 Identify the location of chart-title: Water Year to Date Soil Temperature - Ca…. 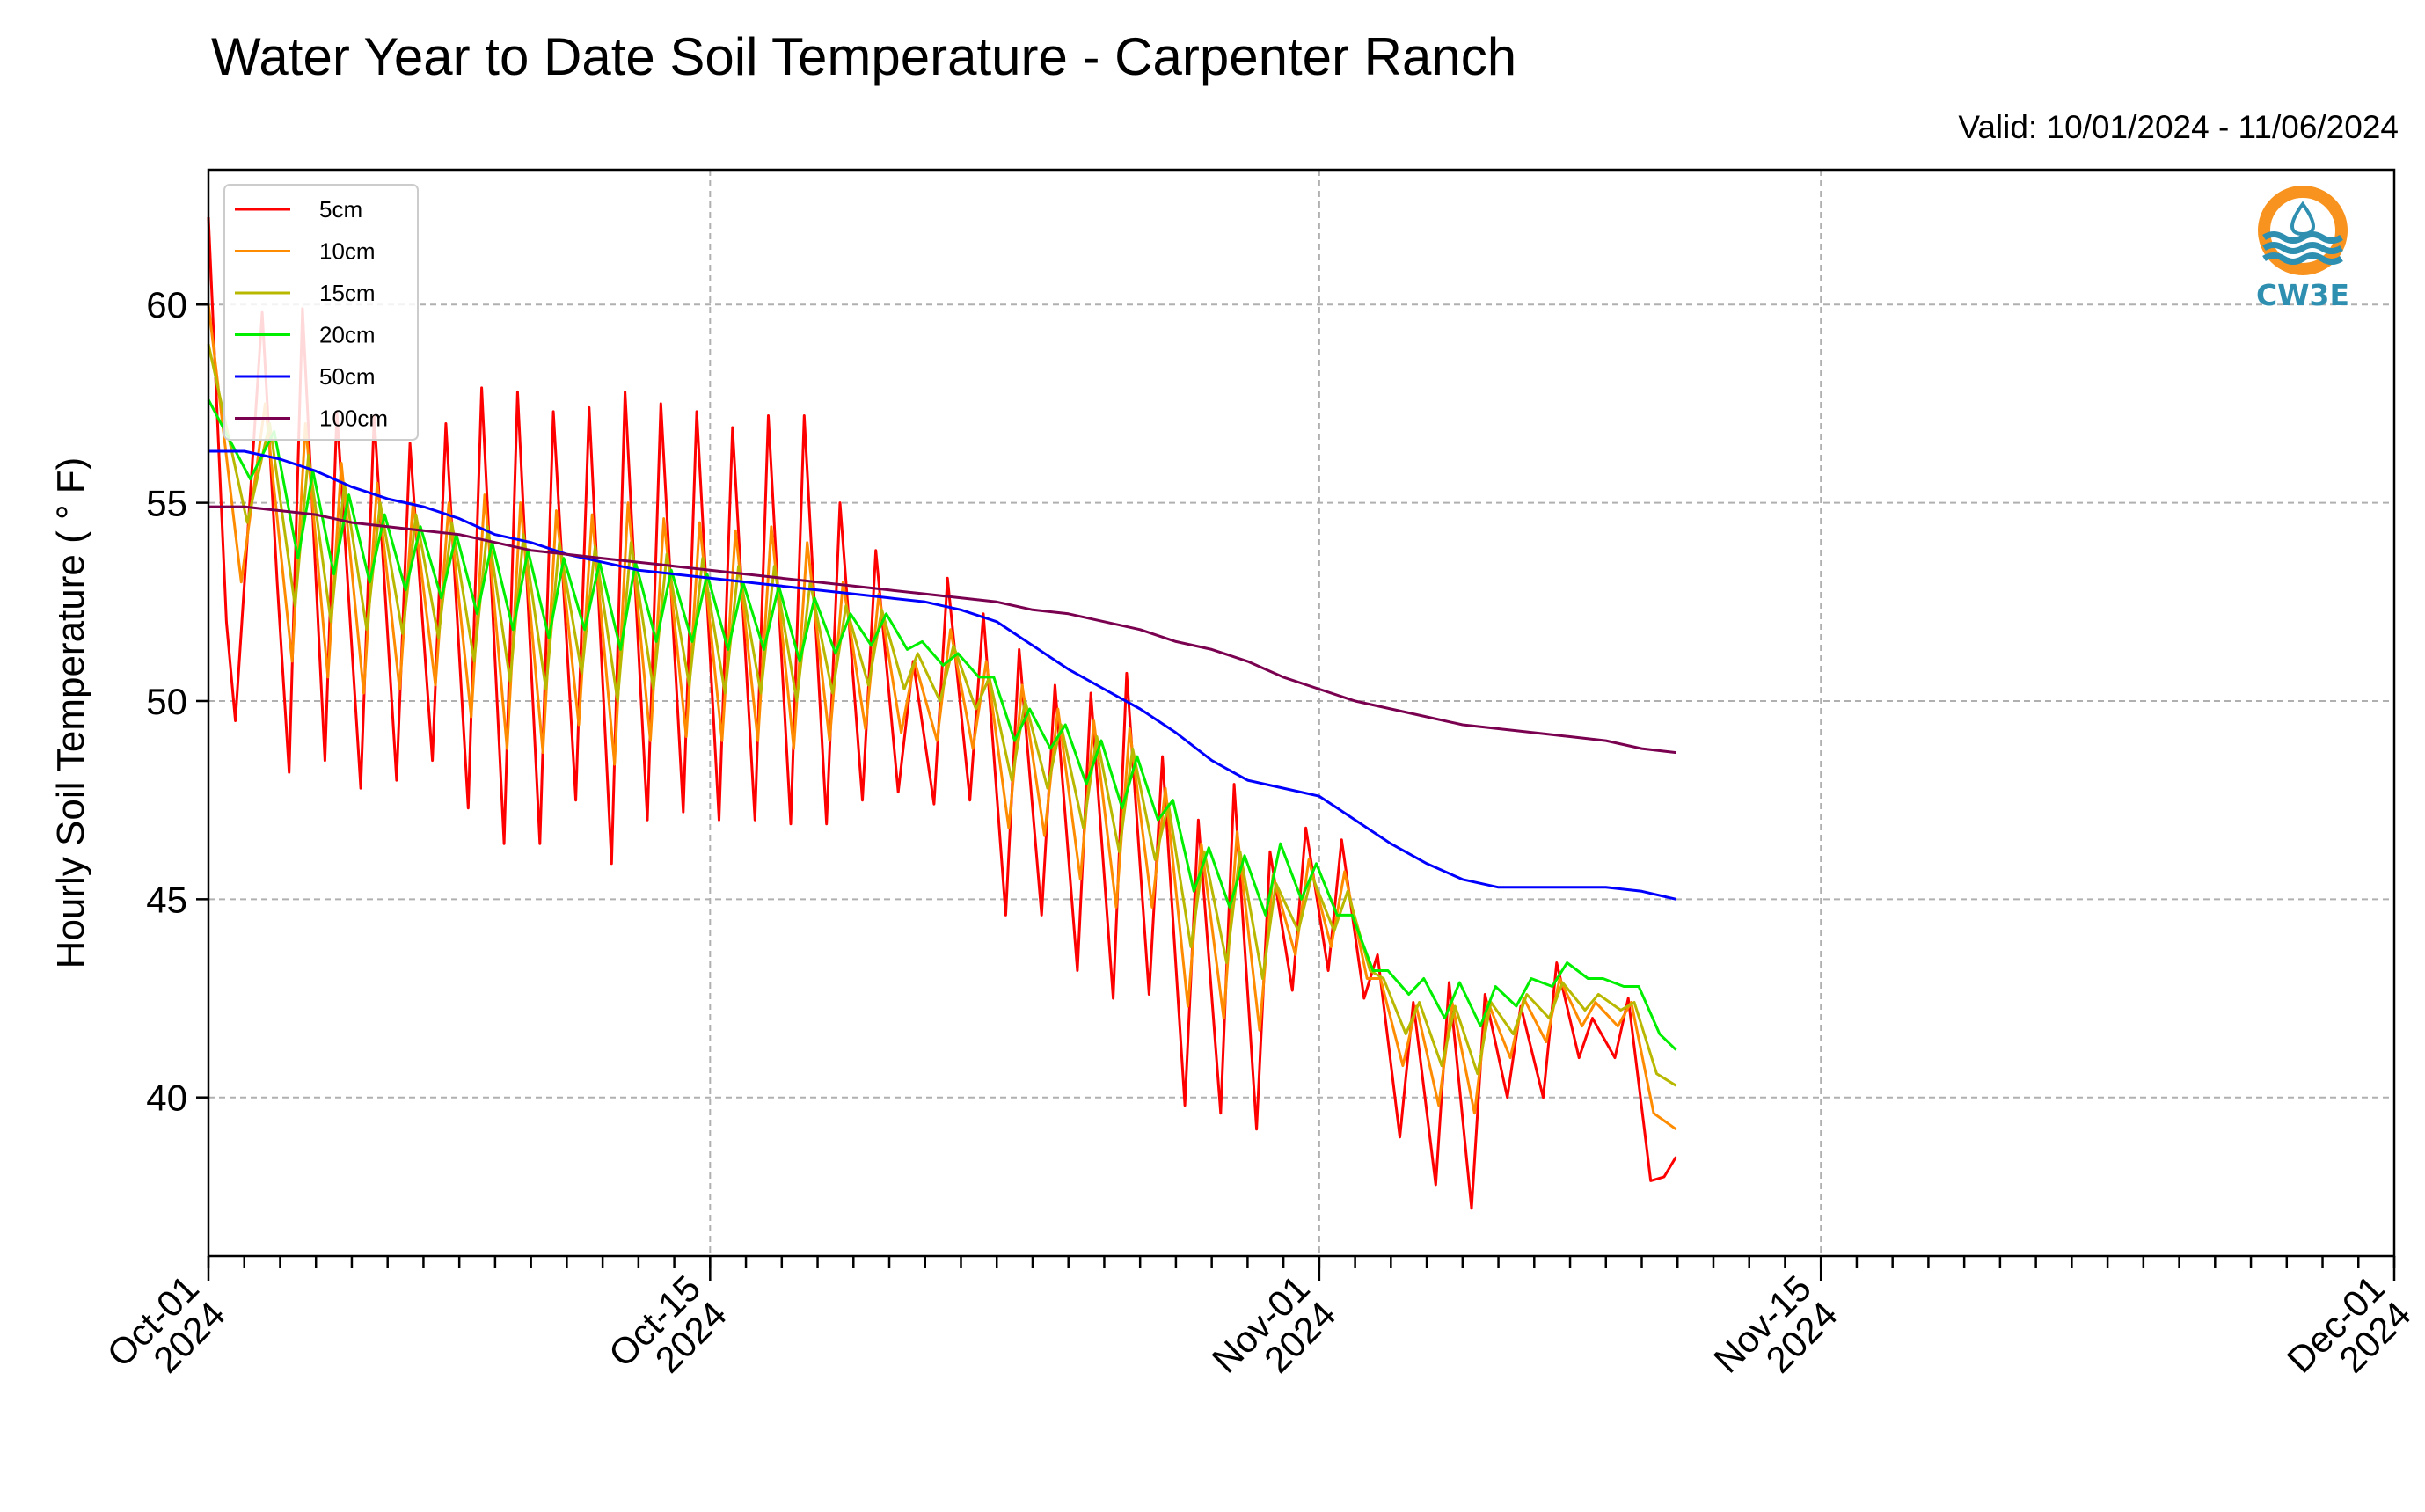
(864, 57).